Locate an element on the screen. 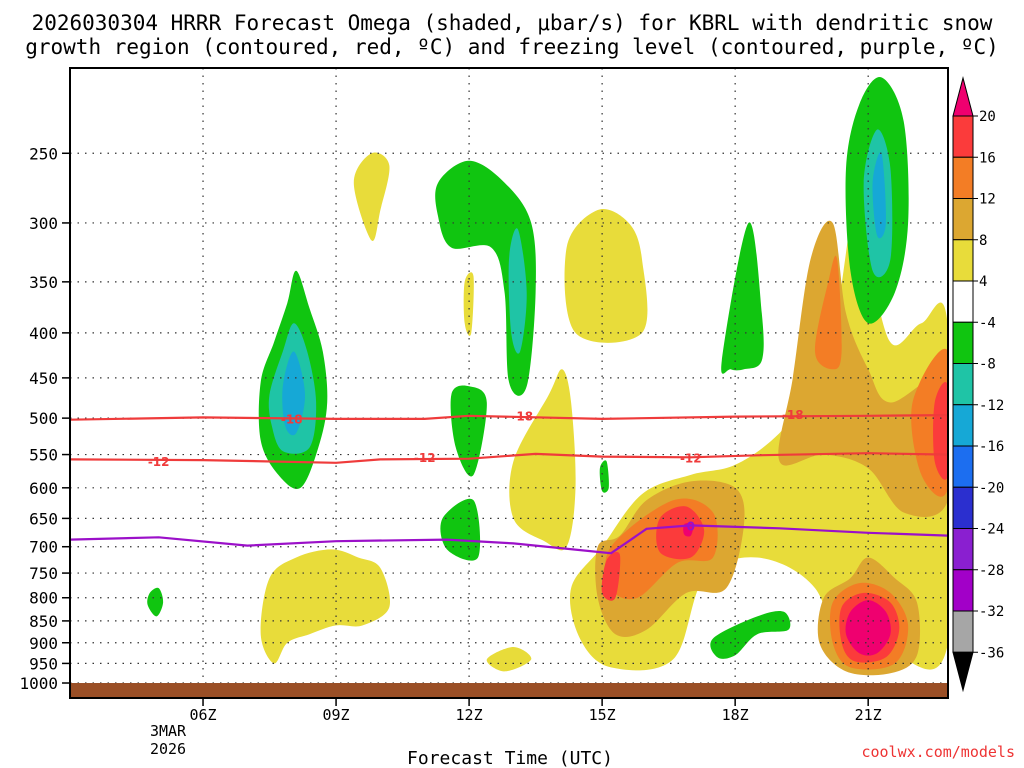 The width and height of the screenshot is (1024, 768). x-tick-label-09Z: 09Z is located at coordinates (336, 715).